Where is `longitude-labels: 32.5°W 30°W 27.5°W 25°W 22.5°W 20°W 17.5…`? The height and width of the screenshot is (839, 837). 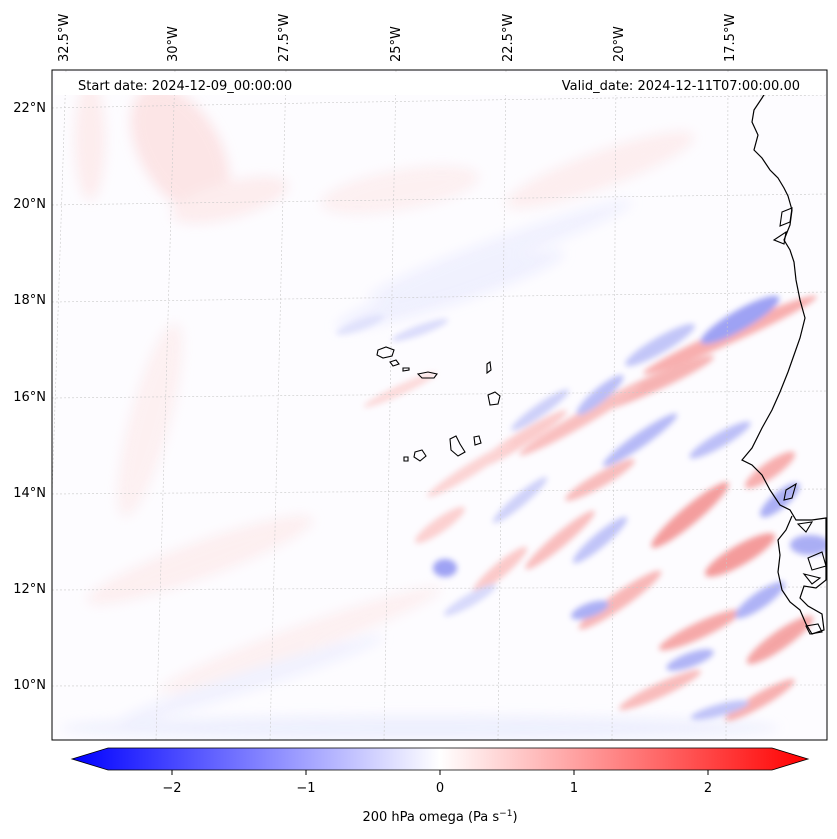 longitude-labels: 32.5°W 30°W 27.5°W 25°W 22.5°W 20°W 17.5… is located at coordinates (397, 38).